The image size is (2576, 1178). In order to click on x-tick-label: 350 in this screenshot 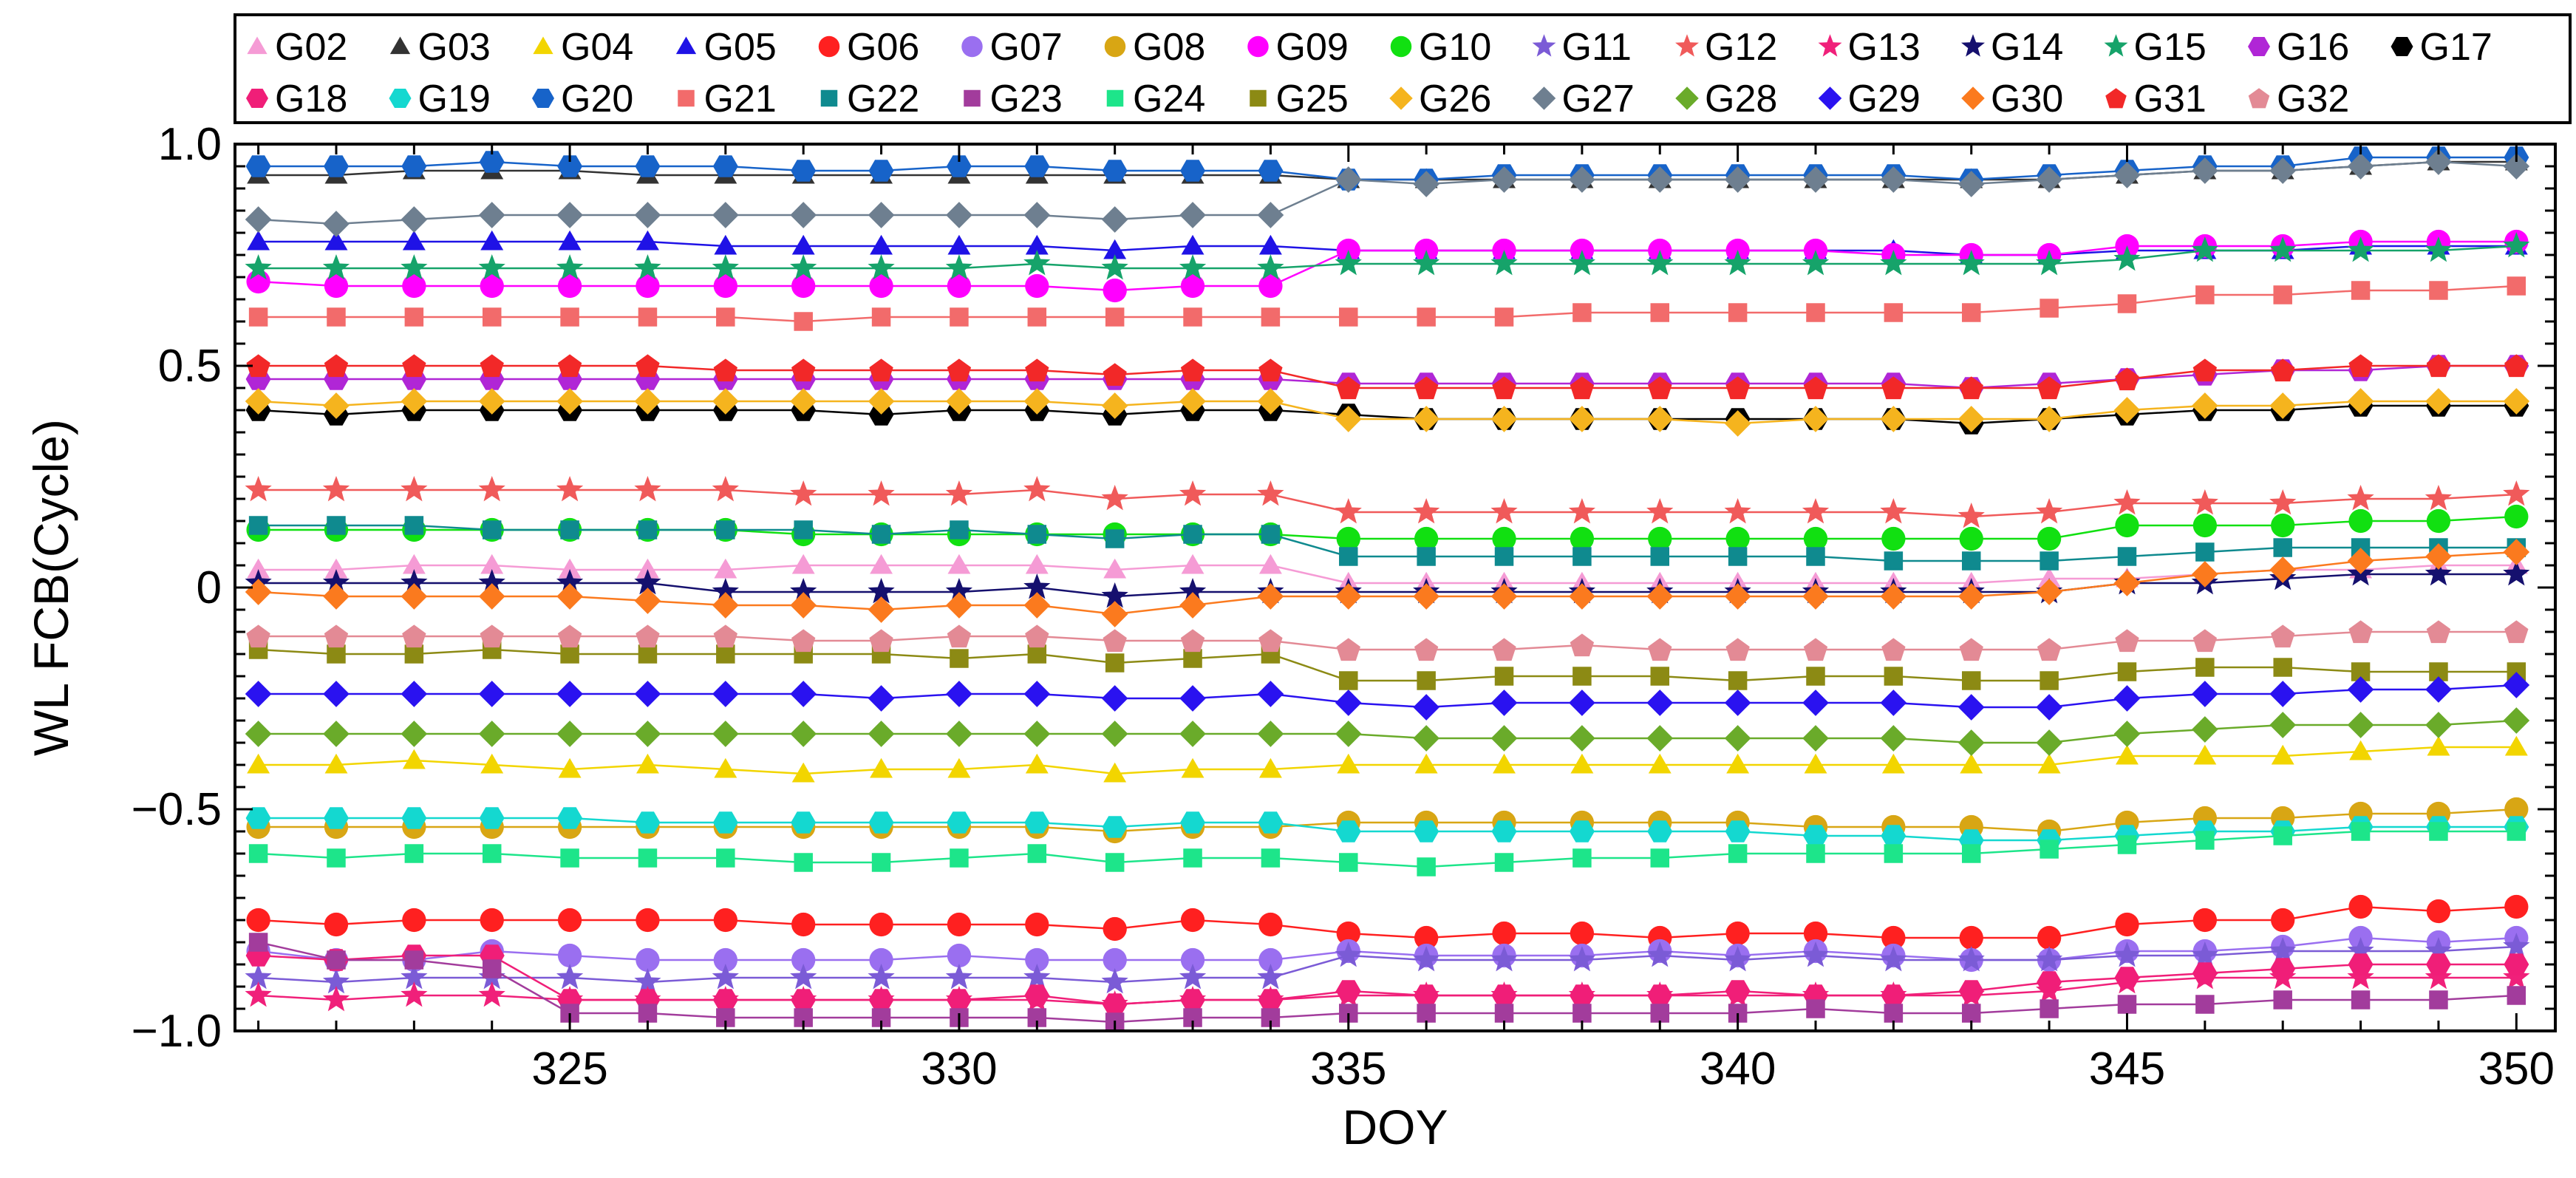, I will do `click(2516, 1068)`.